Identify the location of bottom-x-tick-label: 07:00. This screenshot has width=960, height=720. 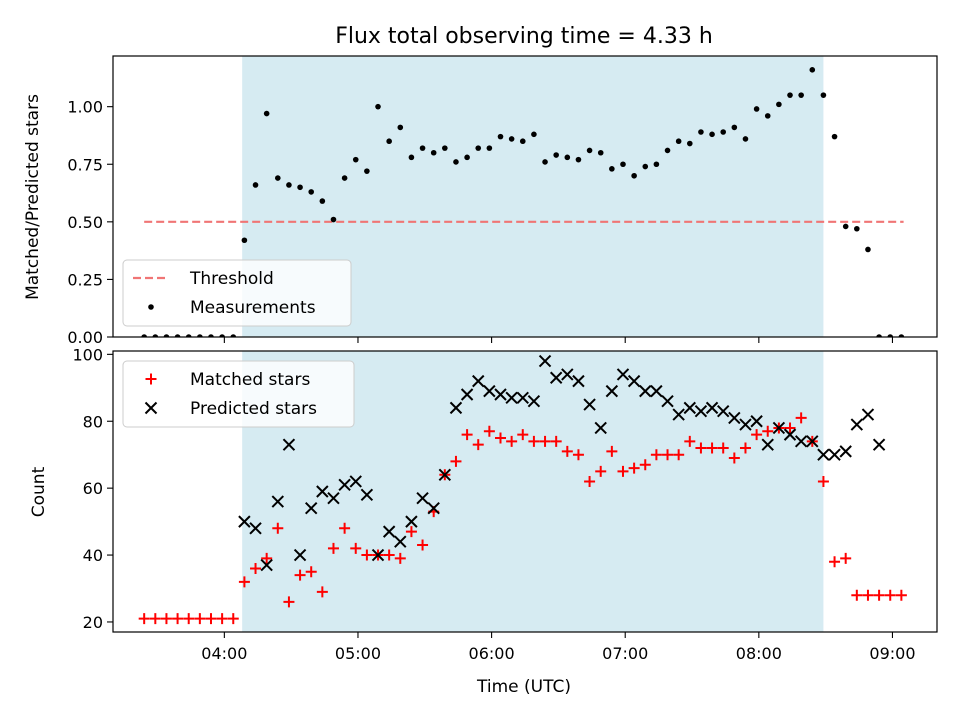
(625, 653).